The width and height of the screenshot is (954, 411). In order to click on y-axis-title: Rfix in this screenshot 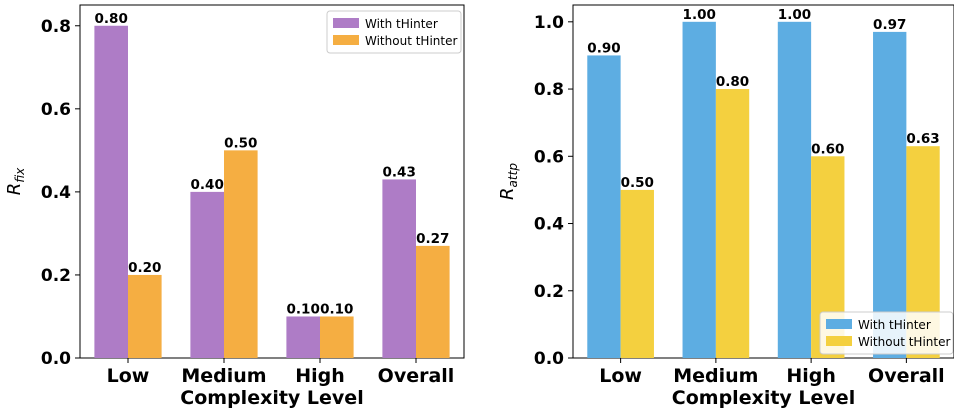, I will do `click(15, 181)`.